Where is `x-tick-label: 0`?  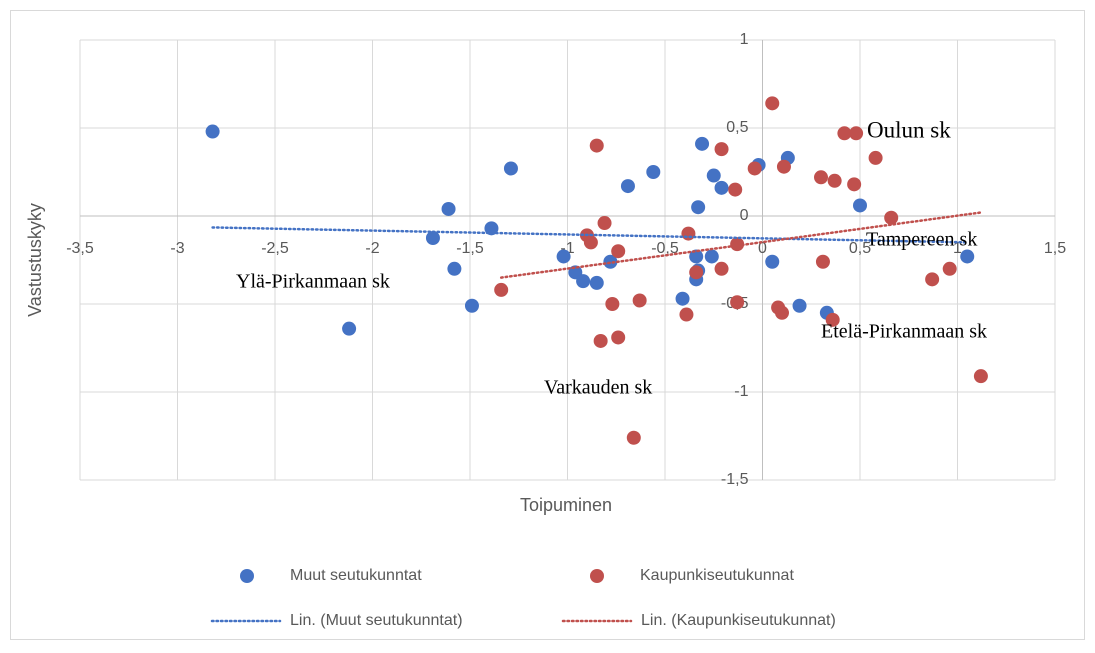
x-tick-label: 0 is located at coordinates (762, 248).